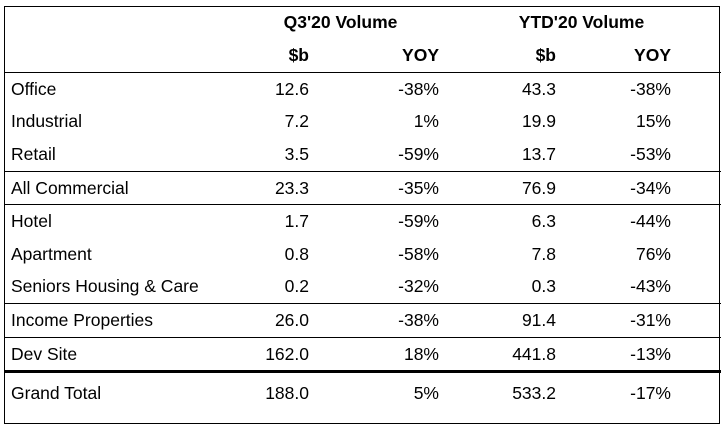 This screenshot has height=433, width=727. What do you see at coordinates (362, 287) in the screenshot?
I see `table-row: Seniors Housing & Care 0.2 -32% 0.3 -43%` at bounding box center [362, 287].